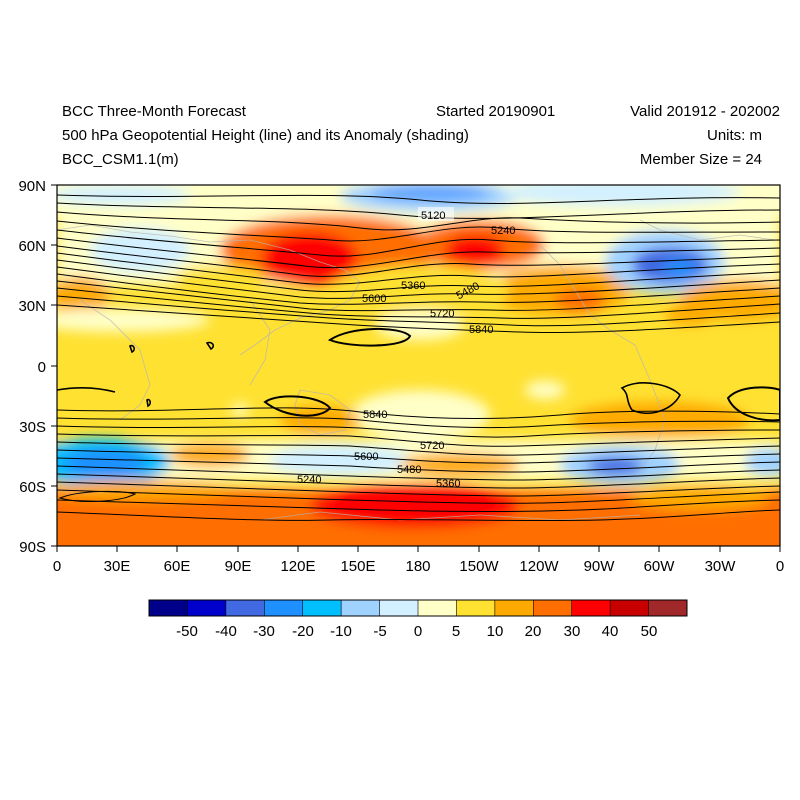 The height and width of the screenshot is (800, 800). What do you see at coordinates (303, 631) in the screenshot?
I see `colorbar-label: -20` at bounding box center [303, 631].